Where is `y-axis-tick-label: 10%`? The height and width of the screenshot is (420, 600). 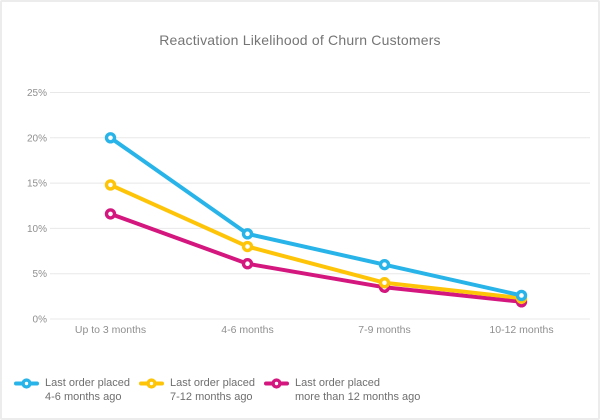
y-axis-tick-label: 10% is located at coordinates (37, 229).